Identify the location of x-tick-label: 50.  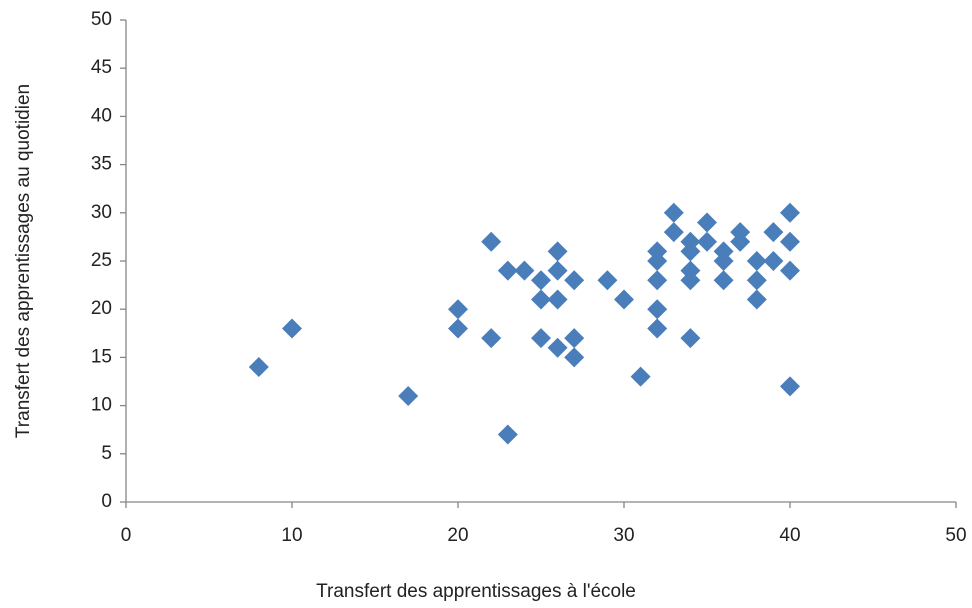
(955, 535).